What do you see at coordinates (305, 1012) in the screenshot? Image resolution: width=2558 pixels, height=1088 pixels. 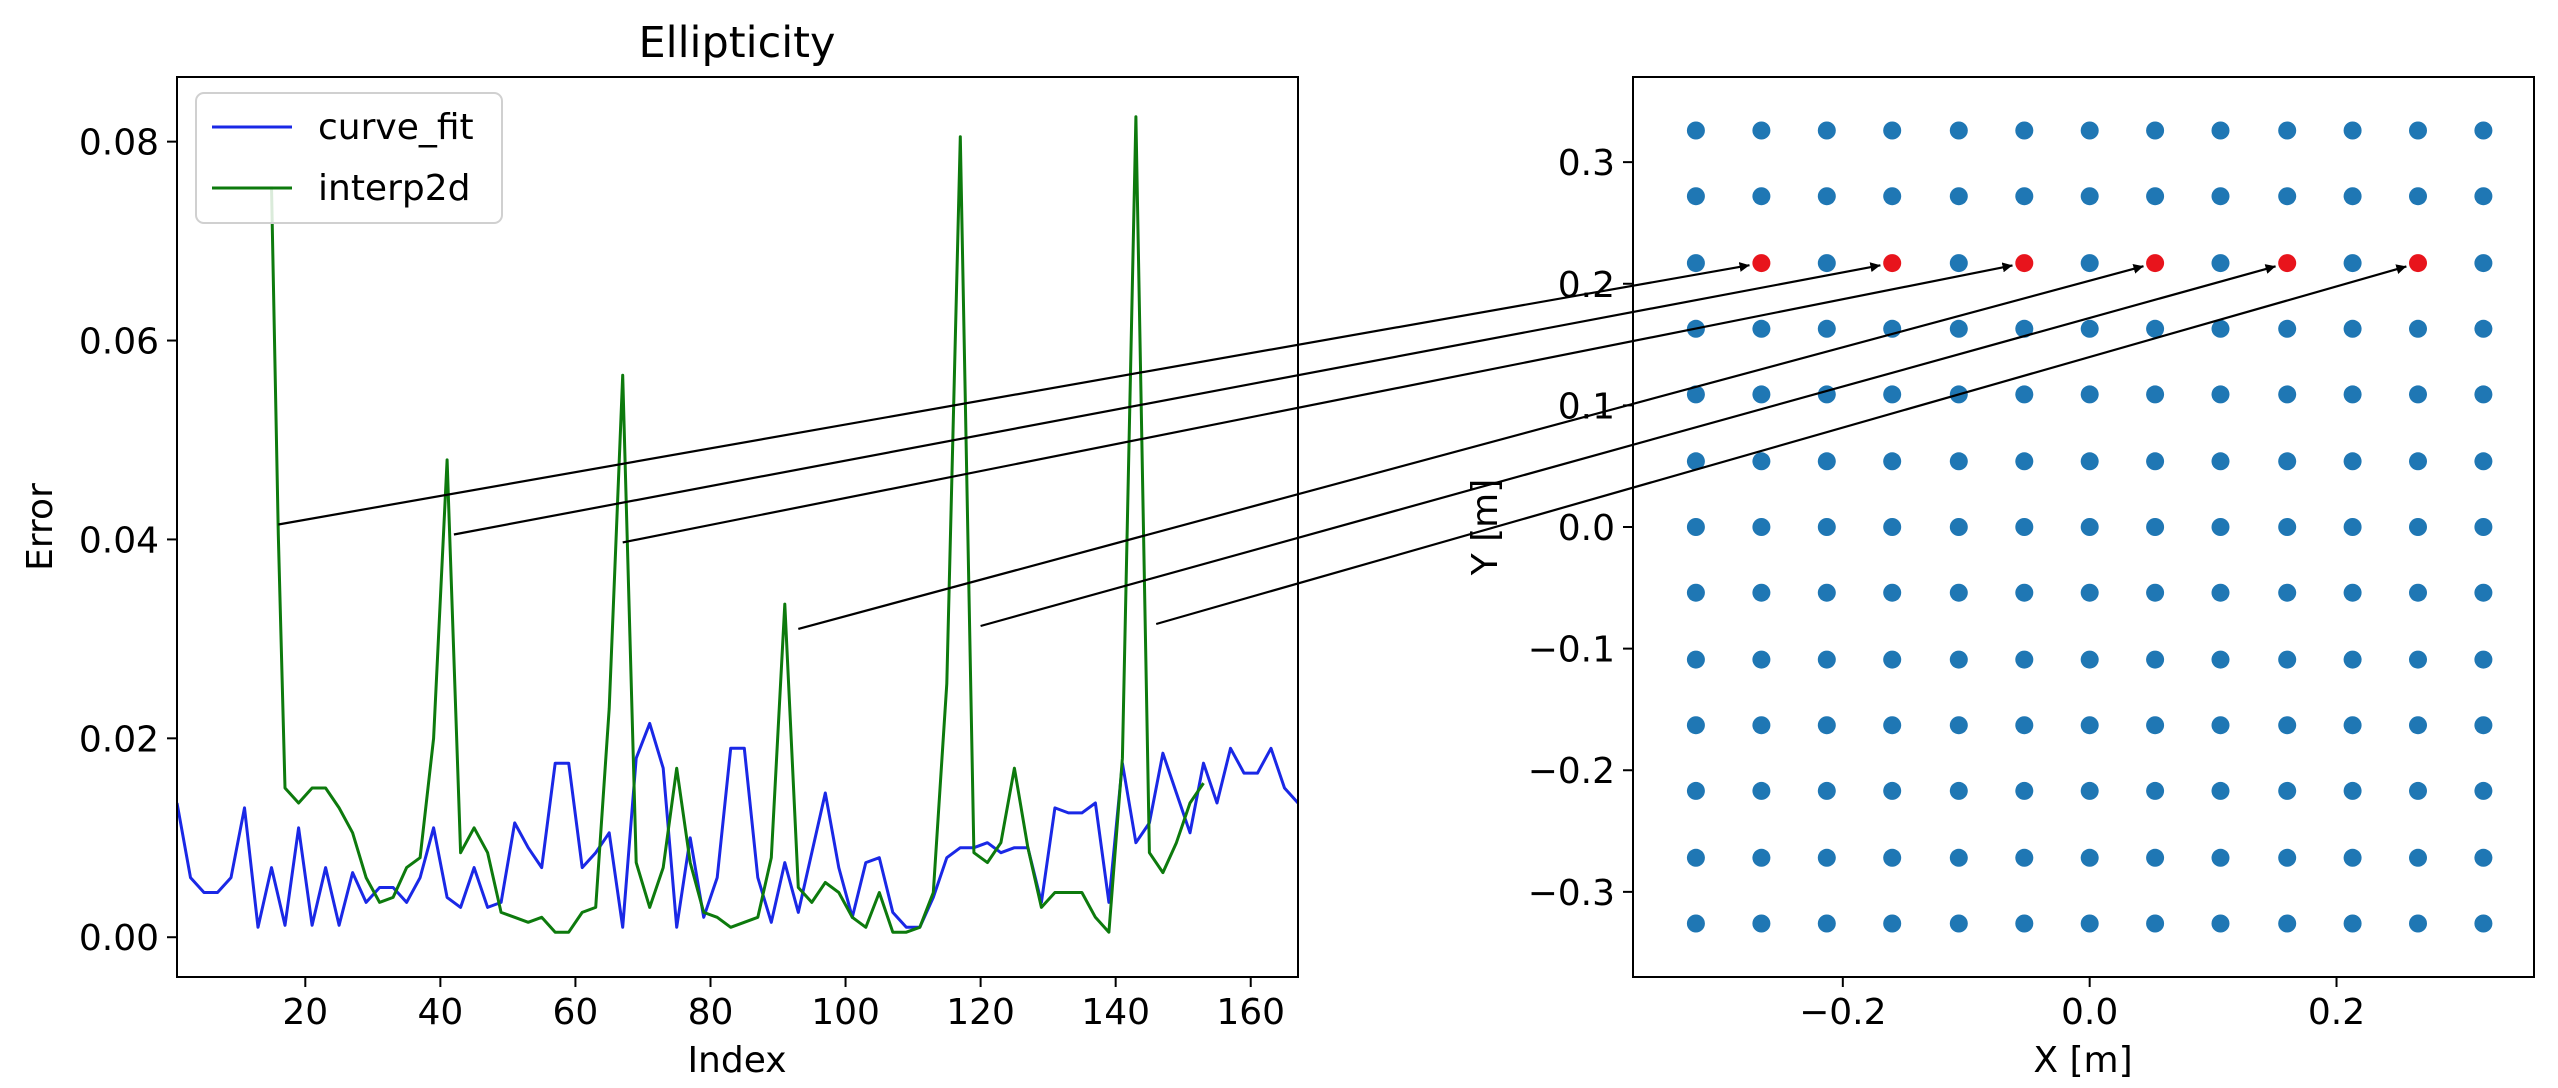 I see `x-tick-label: 20` at bounding box center [305, 1012].